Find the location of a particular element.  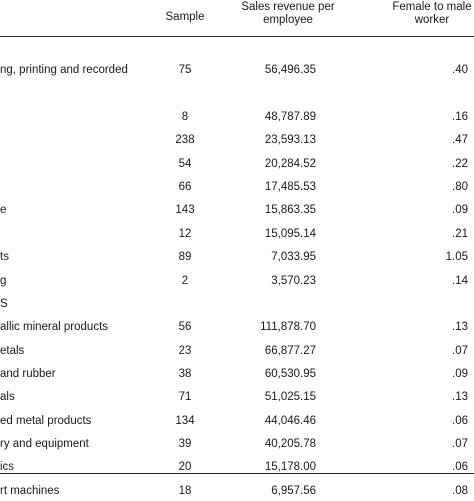

row-sales: 48,787.89 is located at coordinates (290, 117).